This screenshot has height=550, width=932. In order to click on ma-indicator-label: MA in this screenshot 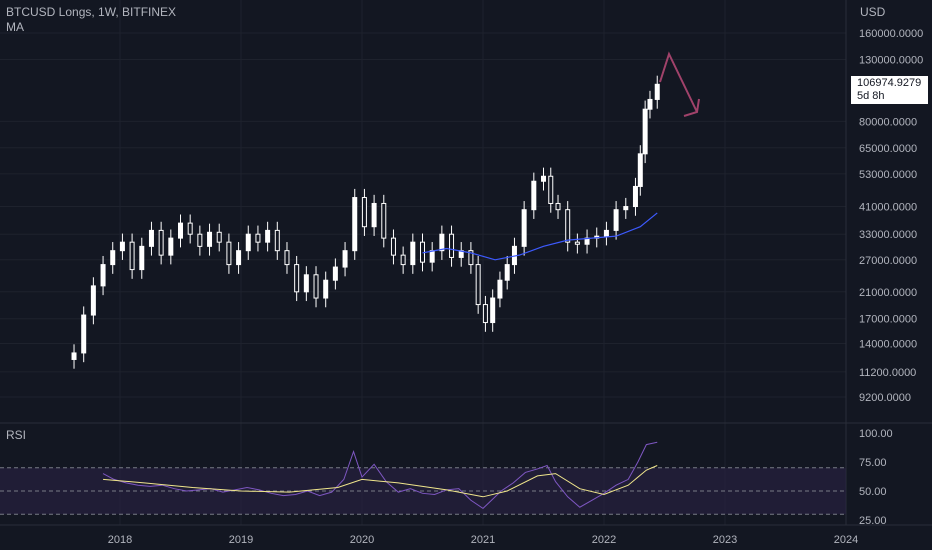, I will do `click(15, 27)`.